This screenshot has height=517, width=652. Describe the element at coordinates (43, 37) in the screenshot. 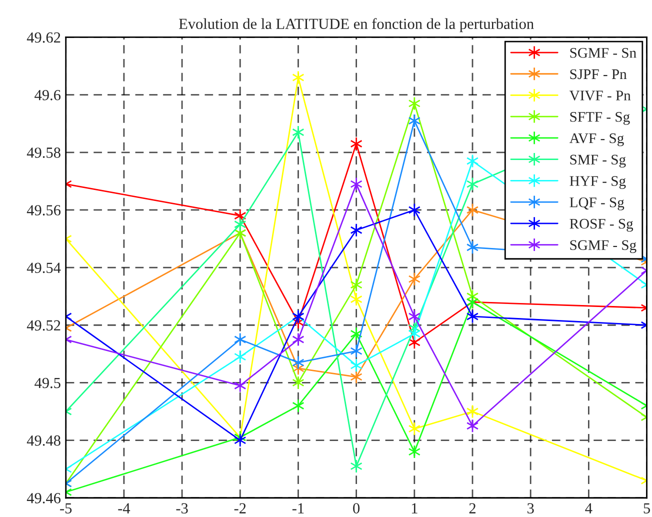

I see `y-tick-label: 49.62` at that location.